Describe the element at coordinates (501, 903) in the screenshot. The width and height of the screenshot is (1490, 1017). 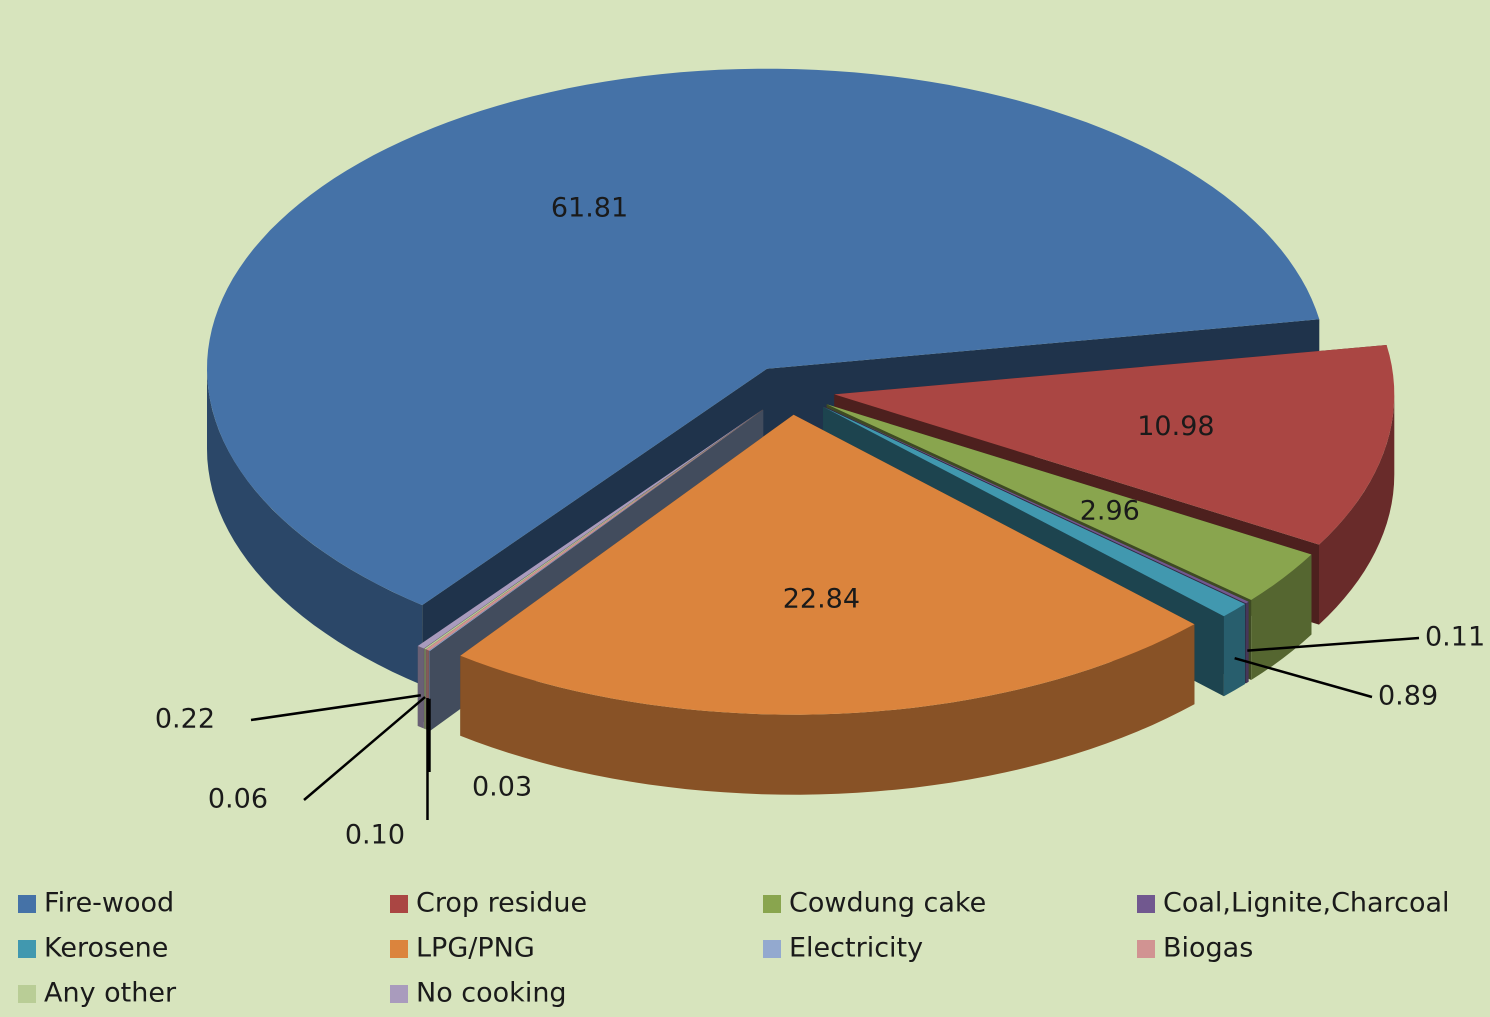
I see `legend-label: Crop residue` at that location.